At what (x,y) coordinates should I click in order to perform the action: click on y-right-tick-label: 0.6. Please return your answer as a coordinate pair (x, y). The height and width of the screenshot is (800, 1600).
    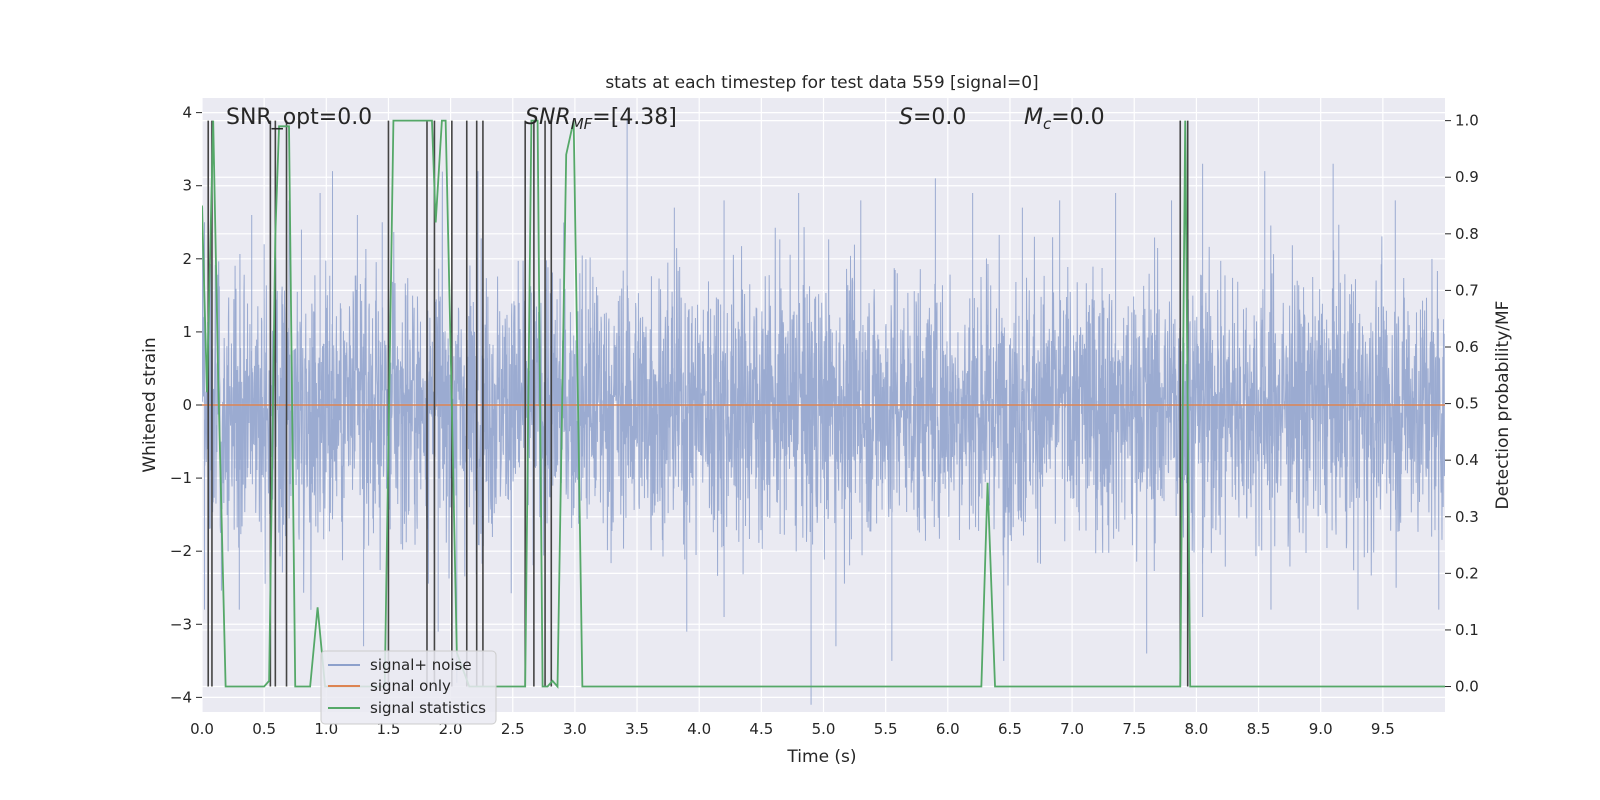
    Looking at the image, I should click on (1467, 347).